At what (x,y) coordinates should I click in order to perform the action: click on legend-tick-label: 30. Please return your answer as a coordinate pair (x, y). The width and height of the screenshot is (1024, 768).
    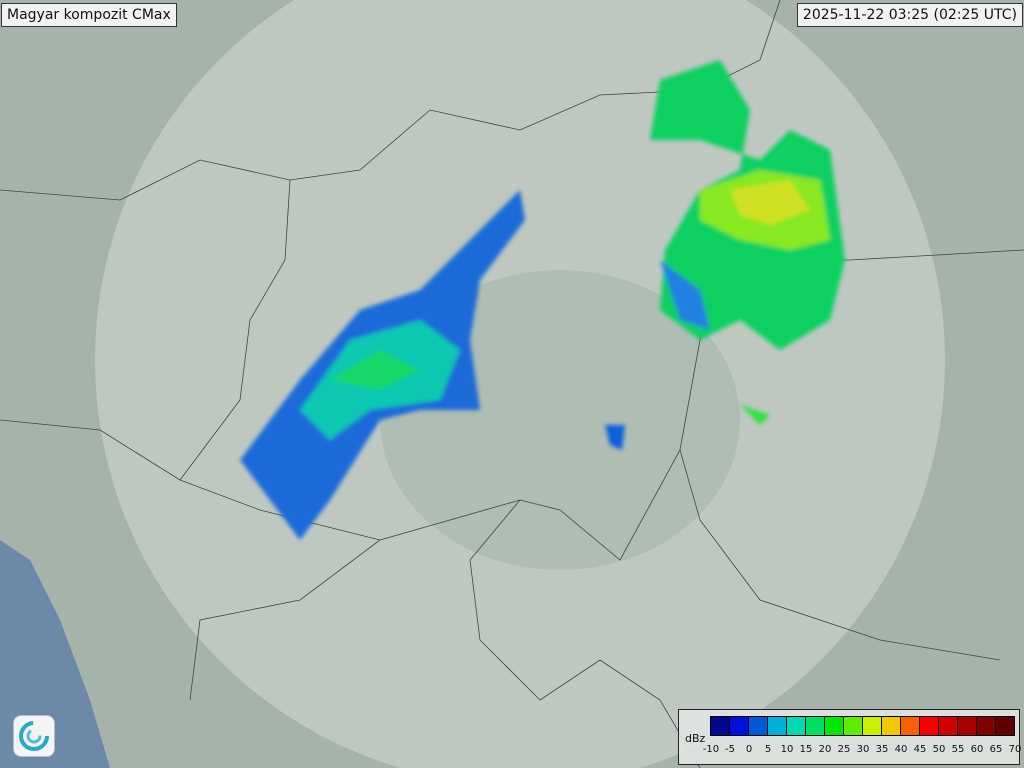
    Looking at the image, I should click on (863, 749).